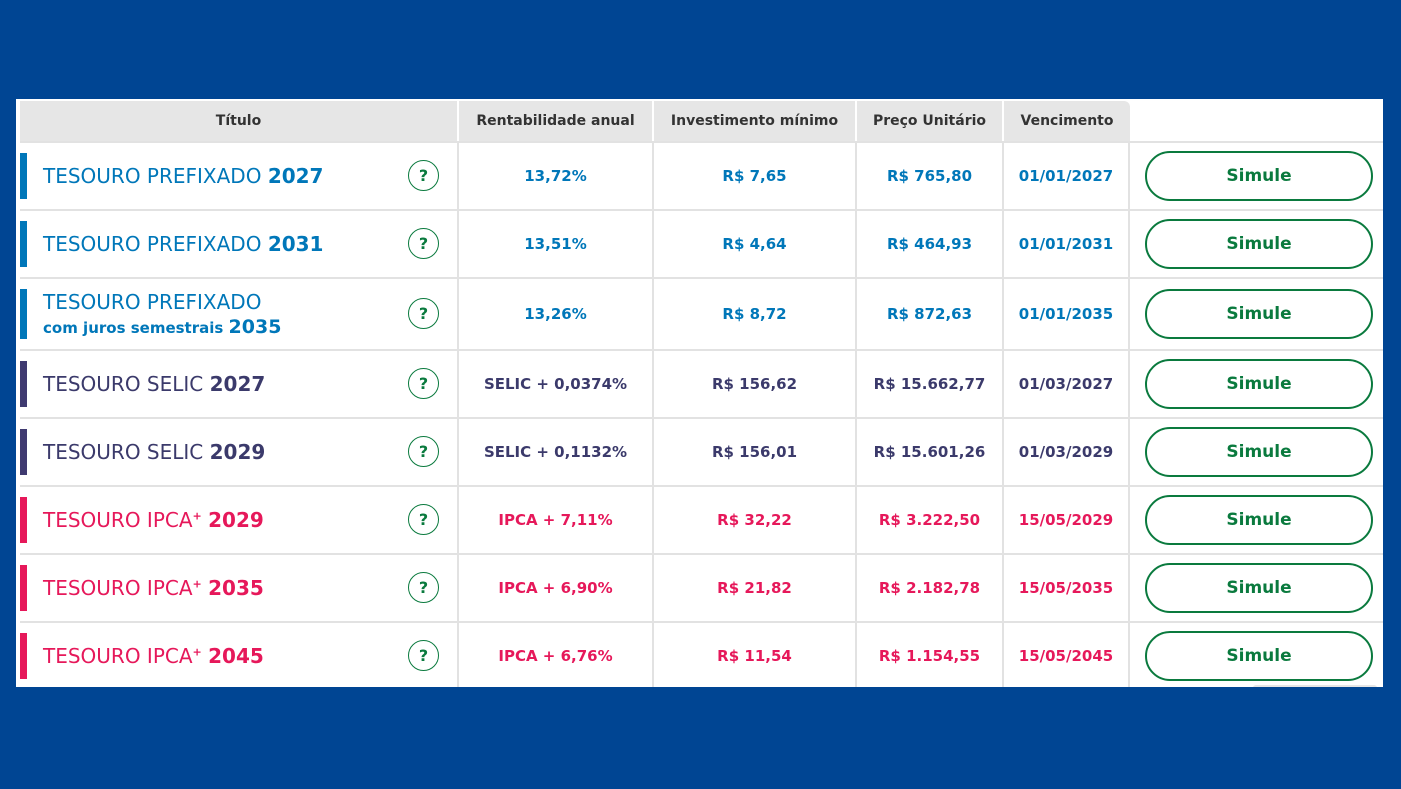 This screenshot has height=789, width=1401. Describe the element at coordinates (930, 121) in the screenshot. I see `header-preco: Preço Unitário` at that location.